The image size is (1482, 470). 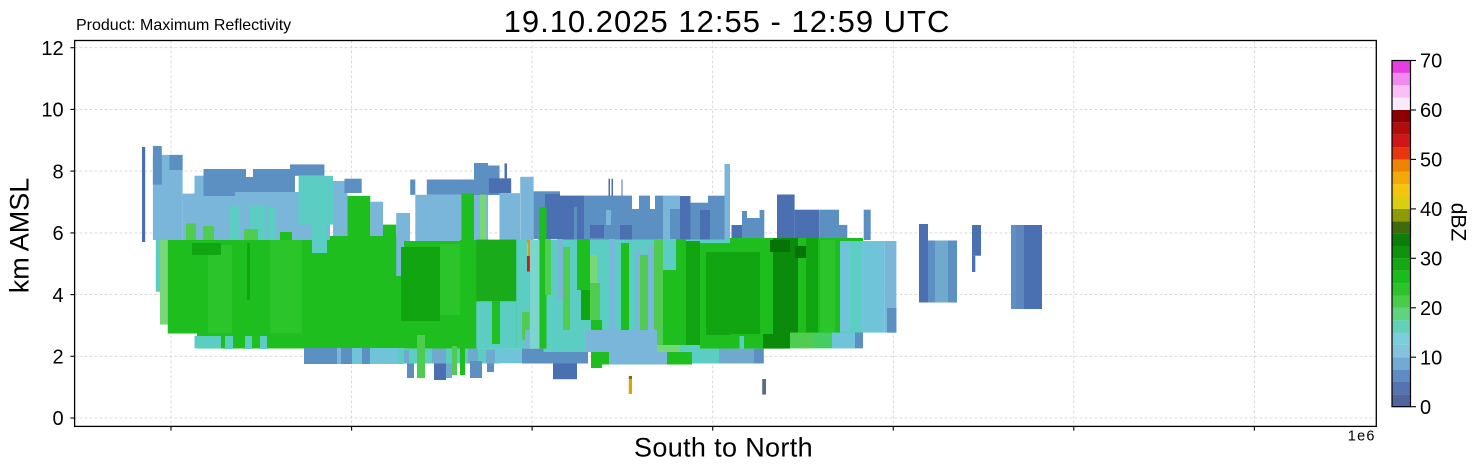 What do you see at coordinates (1457, 222) in the screenshot?
I see `svg-text: dBZ` at bounding box center [1457, 222].